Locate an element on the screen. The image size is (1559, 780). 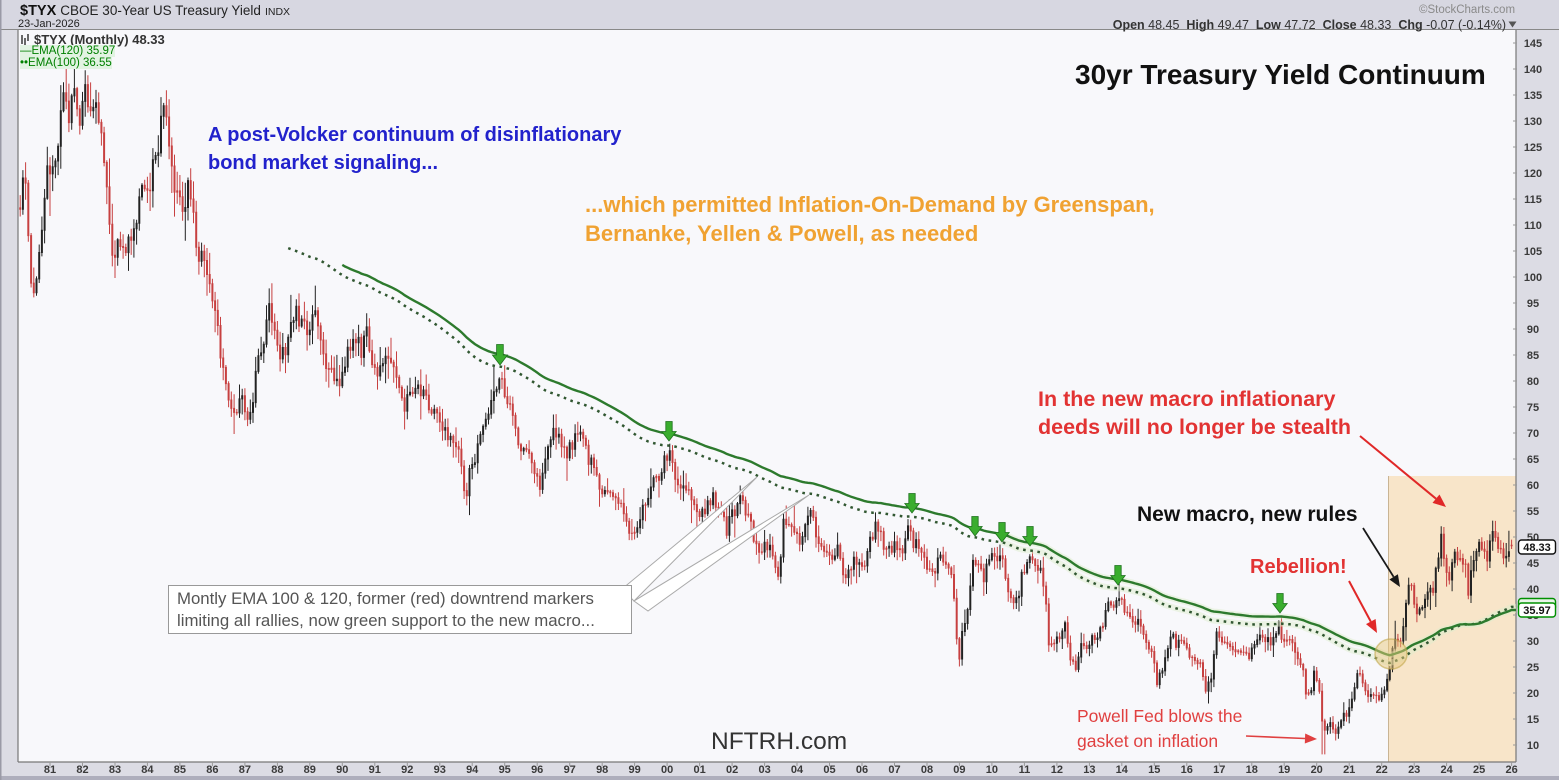
svg-text: 86 is located at coordinates (212, 770).